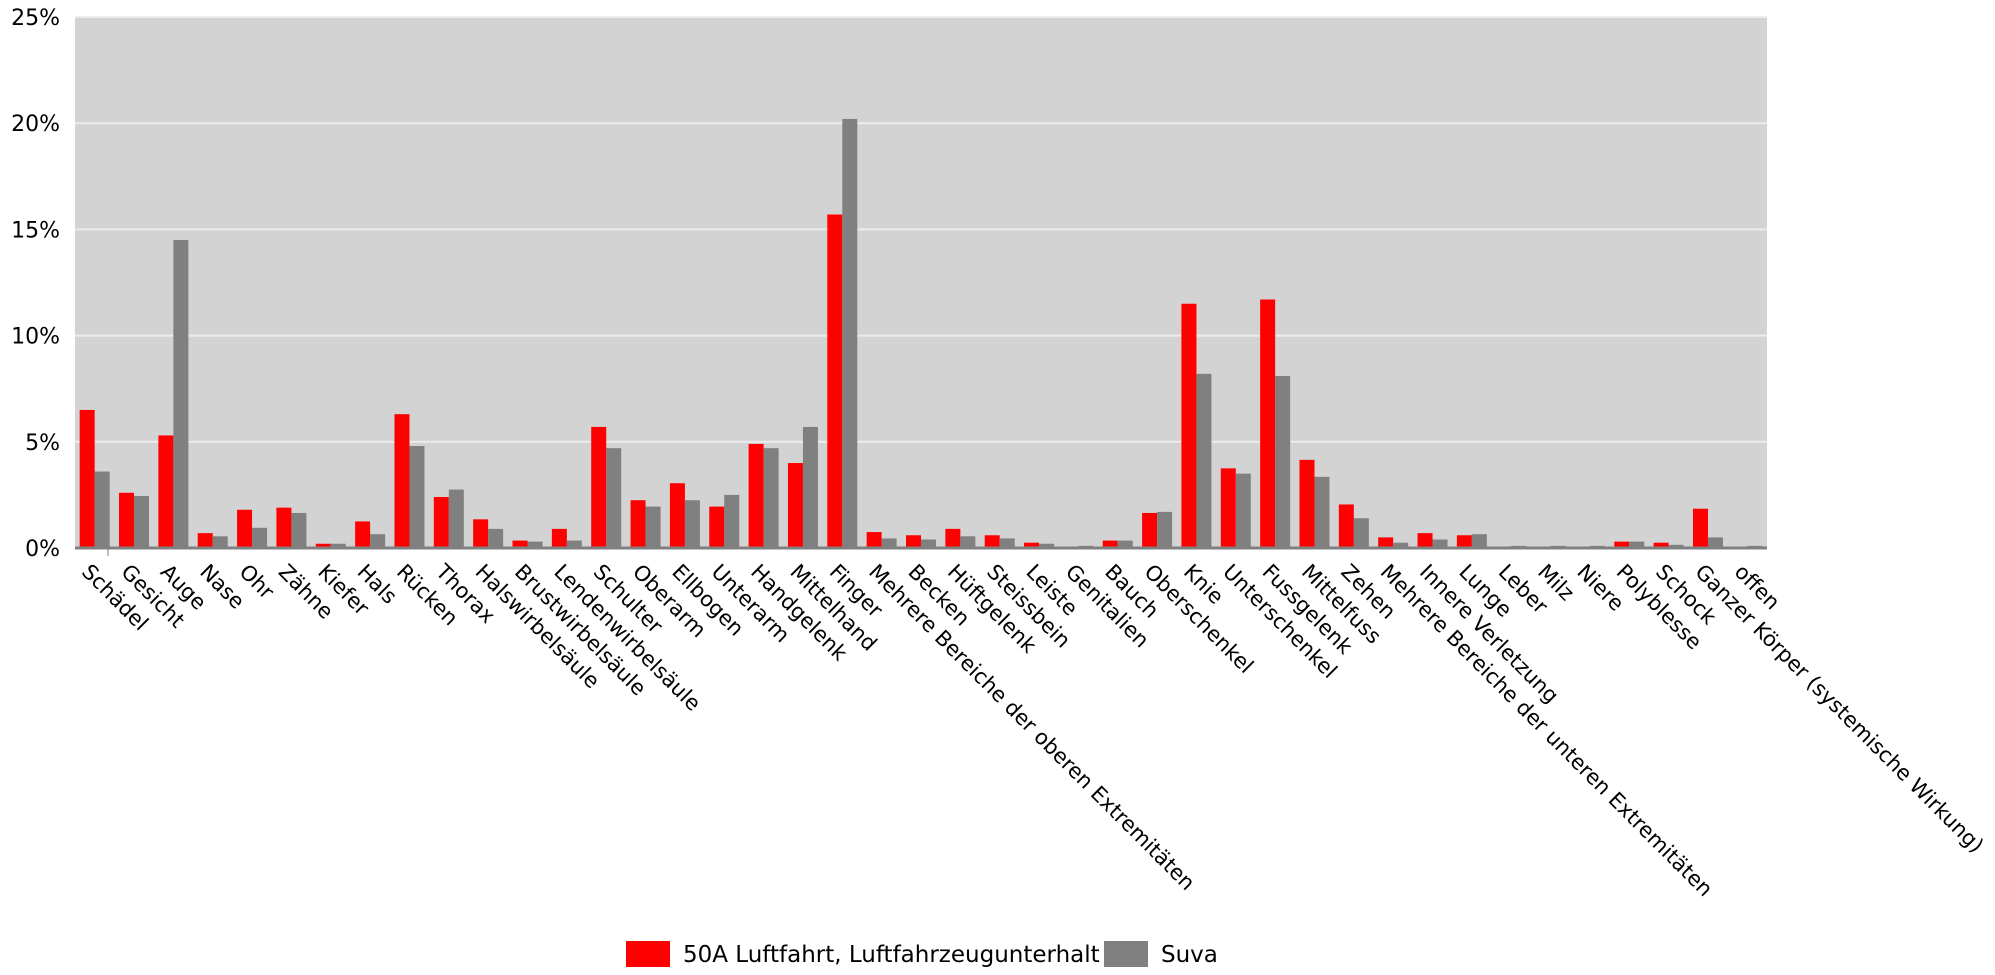  What do you see at coordinates (35, 284) in the screenshot?
I see `y-axis-ticks: 0% 5% 10% 15% 20% 25%` at bounding box center [35, 284].